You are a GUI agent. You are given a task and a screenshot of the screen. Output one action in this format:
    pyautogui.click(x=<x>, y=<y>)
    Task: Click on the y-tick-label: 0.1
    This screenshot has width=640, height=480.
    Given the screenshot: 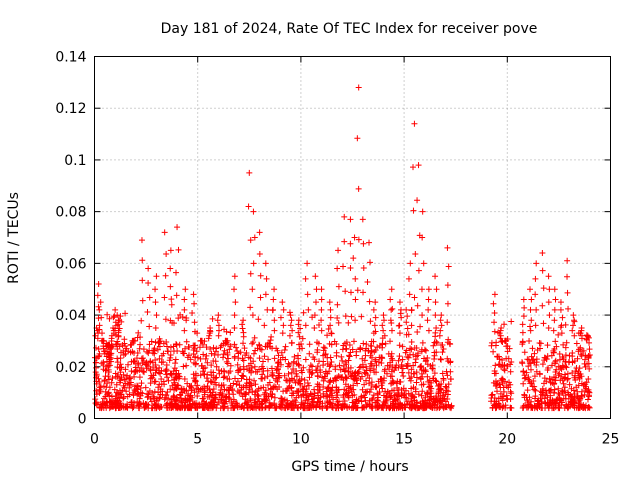 What is the action you would take?
    pyautogui.click(x=75, y=161)
    